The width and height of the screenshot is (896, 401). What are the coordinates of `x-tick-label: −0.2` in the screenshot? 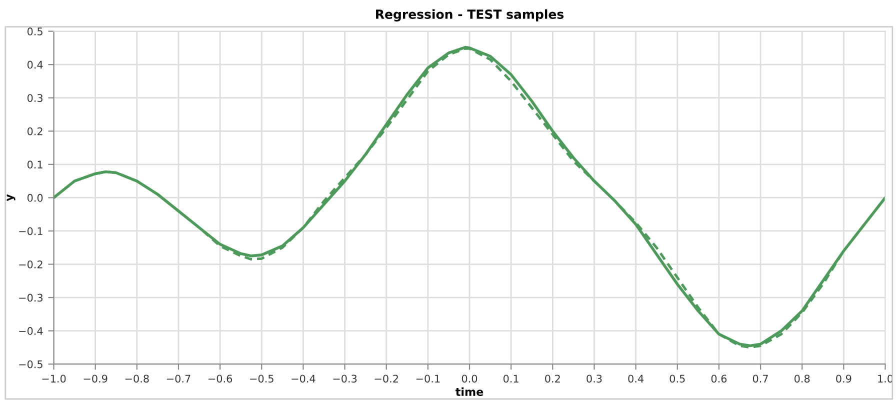 It's located at (386, 378).